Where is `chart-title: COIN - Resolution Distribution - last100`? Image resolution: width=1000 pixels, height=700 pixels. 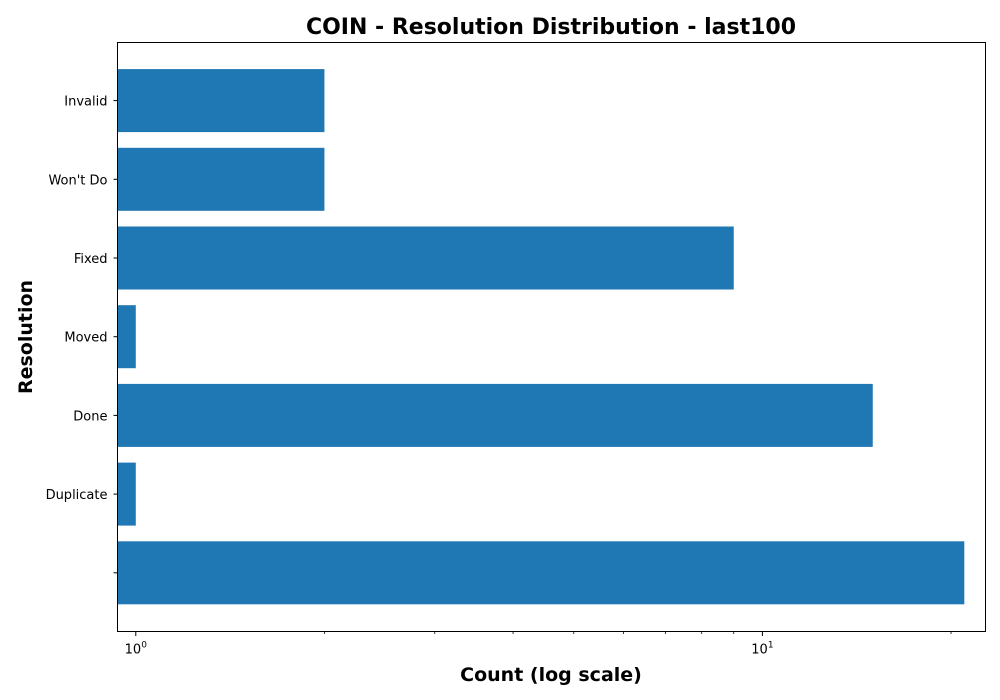 chart-title: COIN - Resolution Distribution - last100 is located at coordinates (551, 27).